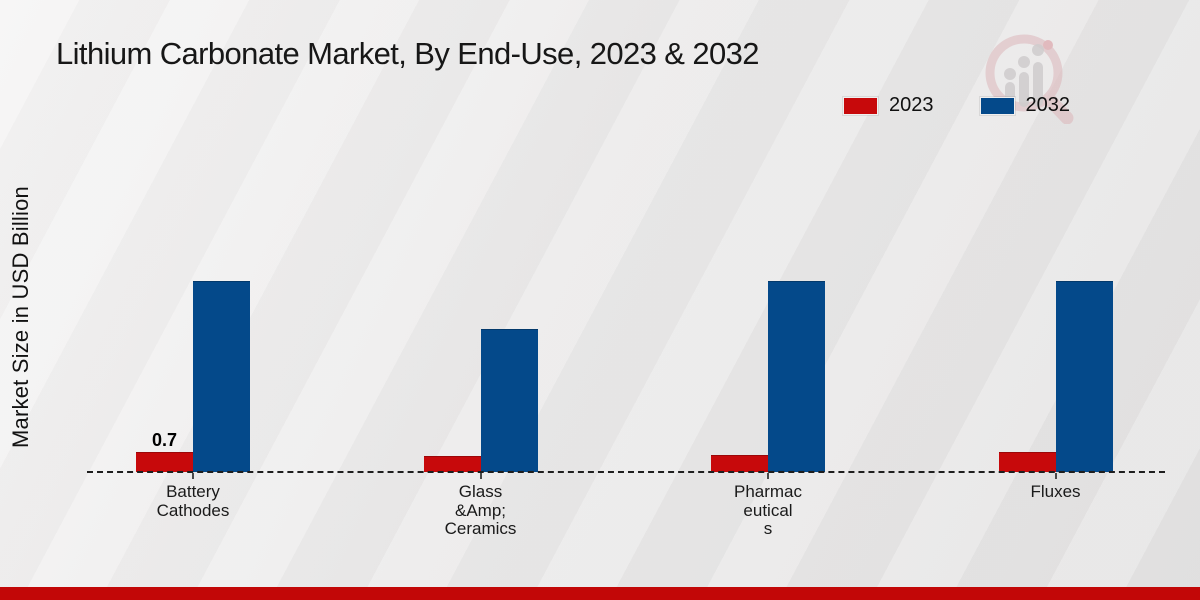  What do you see at coordinates (1027, 462) in the screenshot?
I see `bar-2023-fluxes` at bounding box center [1027, 462].